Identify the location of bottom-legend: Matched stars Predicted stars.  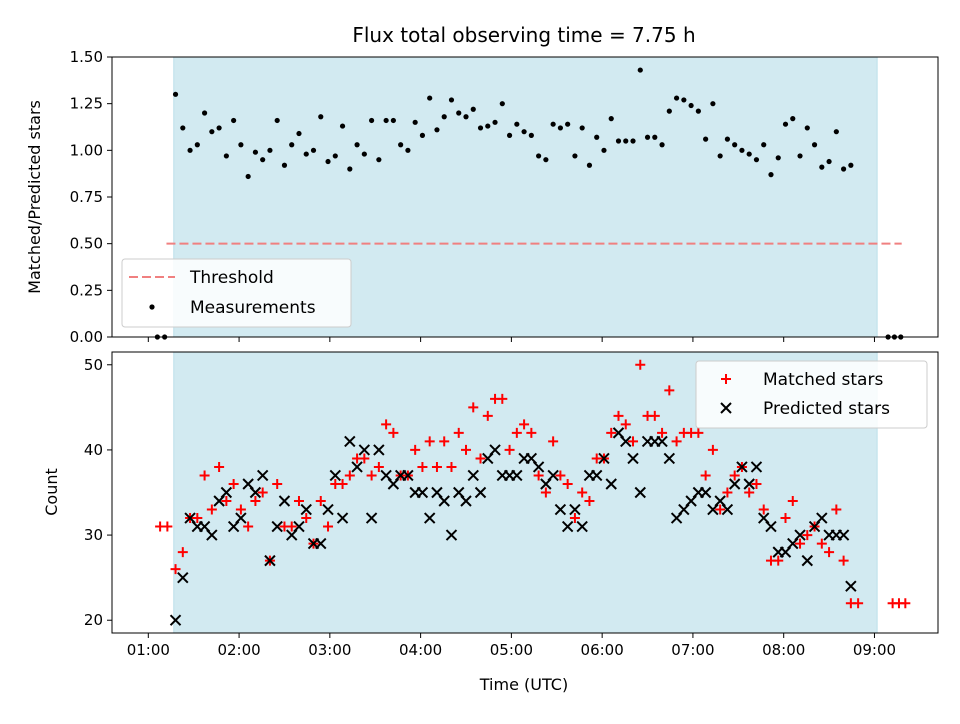
(811, 394).